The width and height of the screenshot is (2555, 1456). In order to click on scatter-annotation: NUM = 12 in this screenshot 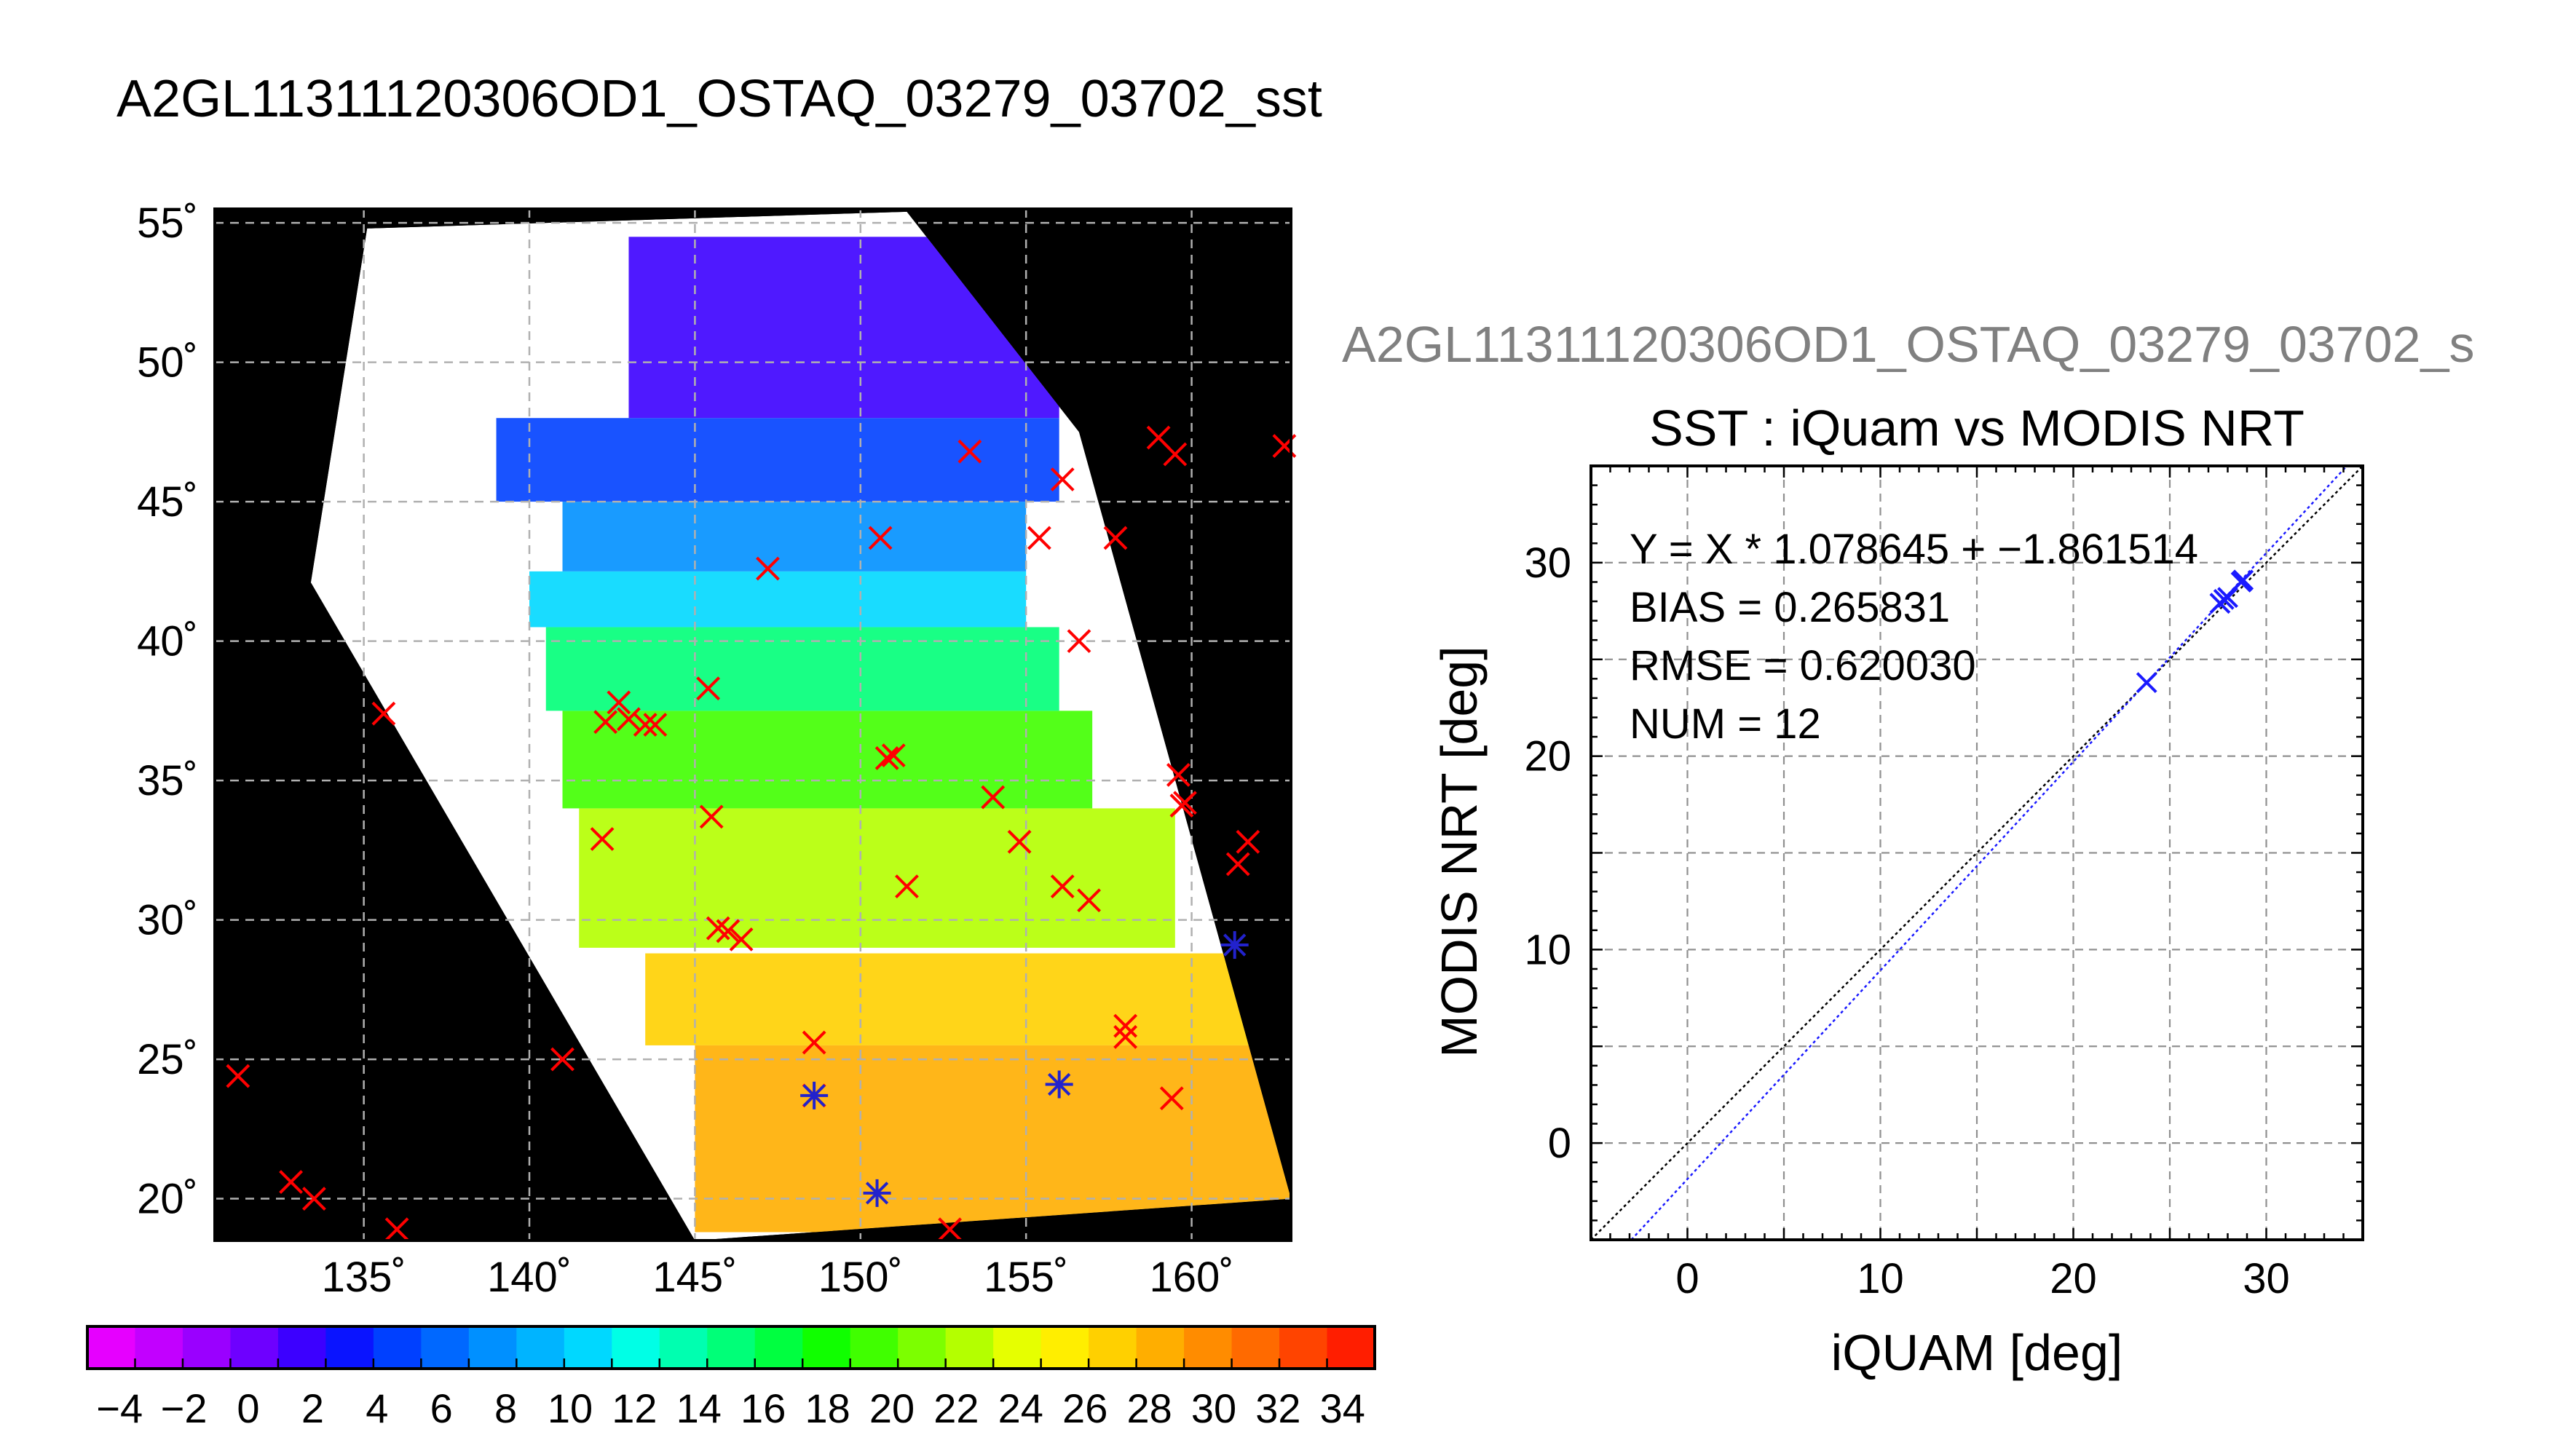, I will do `click(1725, 724)`.